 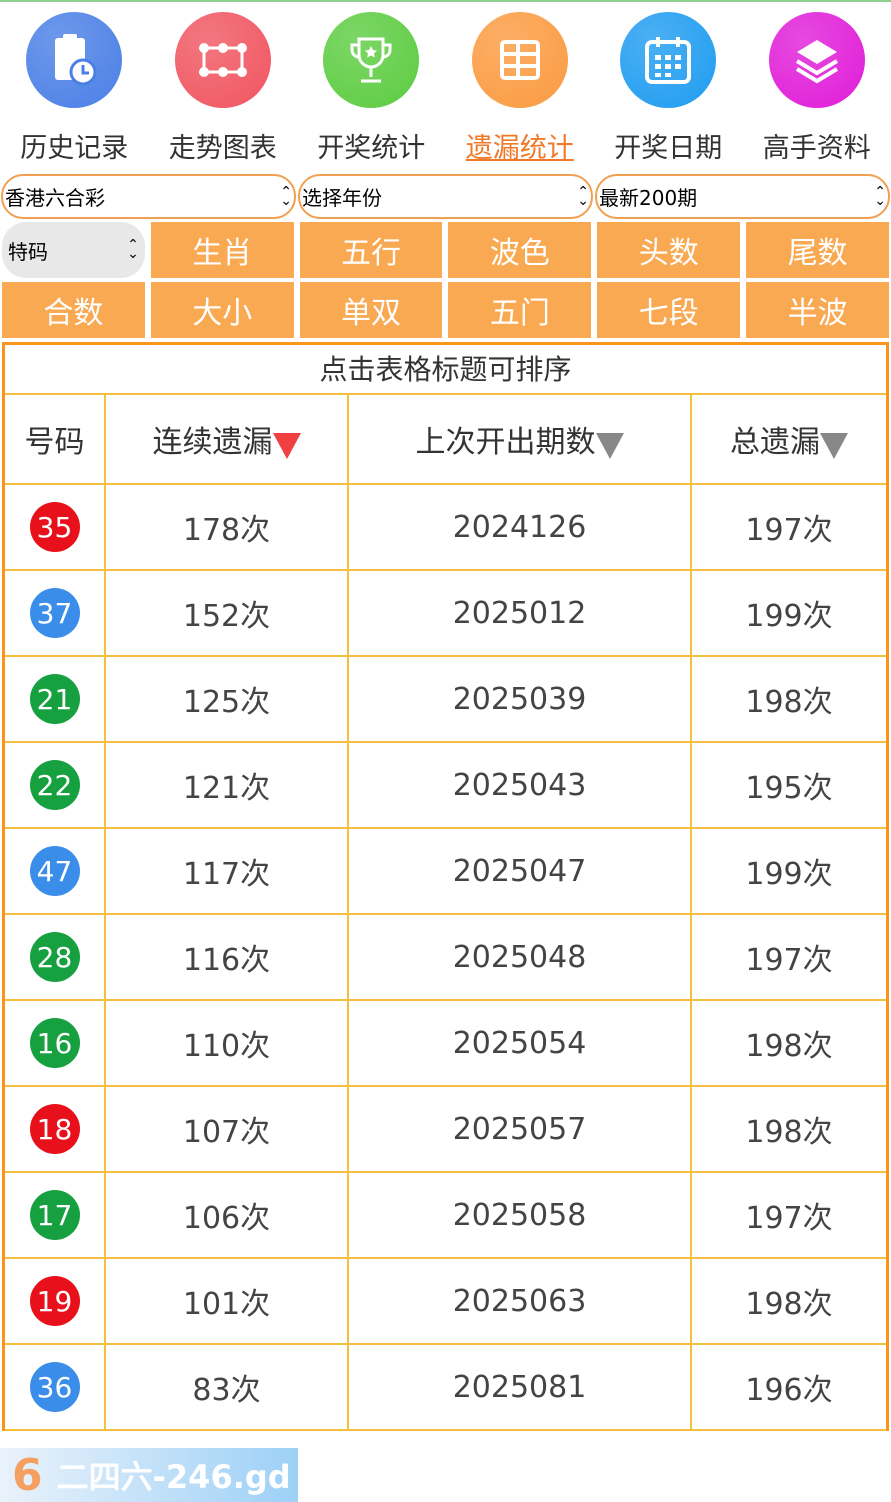 What do you see at coordinates (668, 310) in the screenshot?
I see `category-button: 七段` at bounding box center [668, 310].